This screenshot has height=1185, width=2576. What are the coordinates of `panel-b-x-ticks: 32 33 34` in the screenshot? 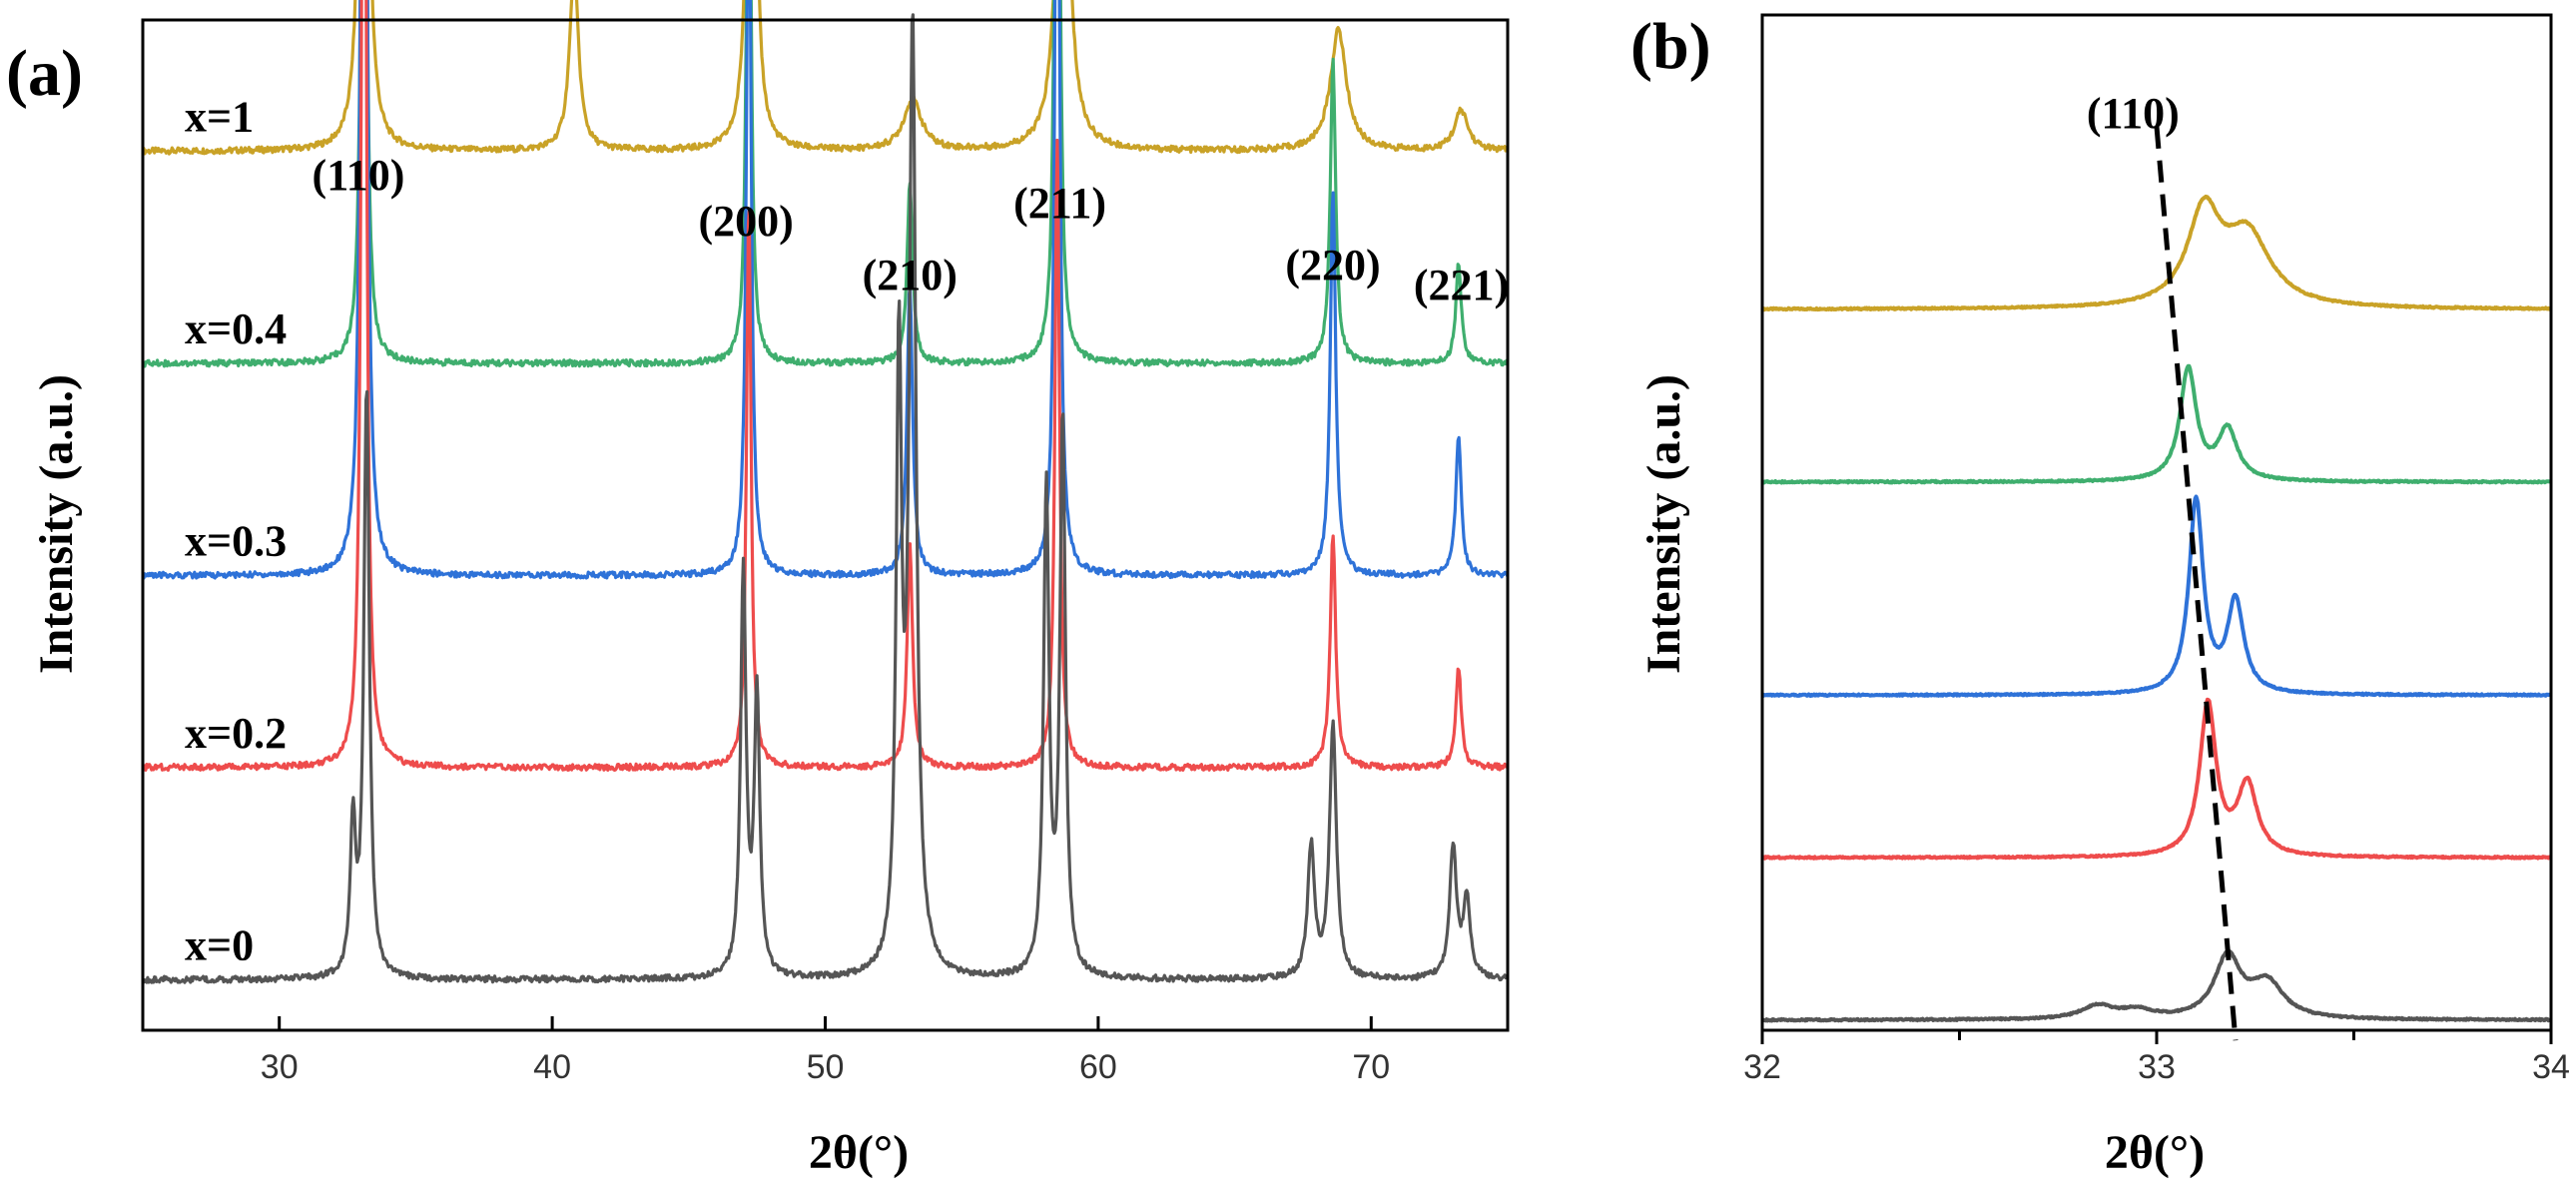 It's located at (2156, 1058).